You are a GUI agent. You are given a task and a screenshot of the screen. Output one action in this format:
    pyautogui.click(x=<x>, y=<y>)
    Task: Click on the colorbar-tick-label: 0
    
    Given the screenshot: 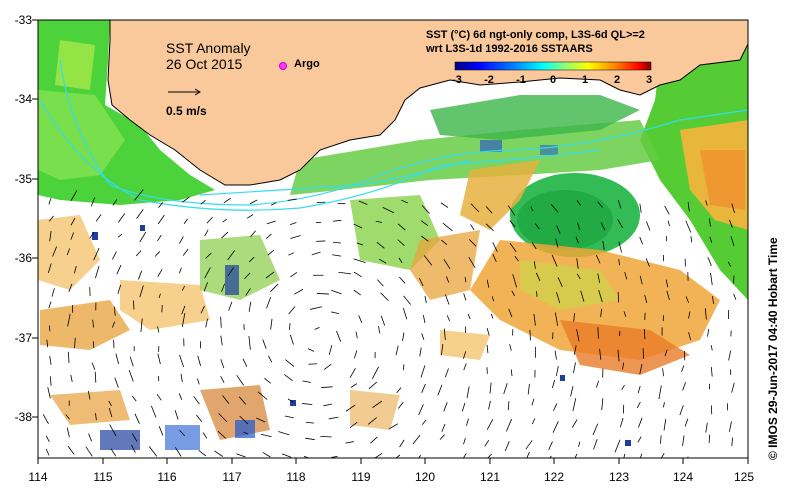 What is the action you would take?
    pyautogui.click(x=553, y=80)
    